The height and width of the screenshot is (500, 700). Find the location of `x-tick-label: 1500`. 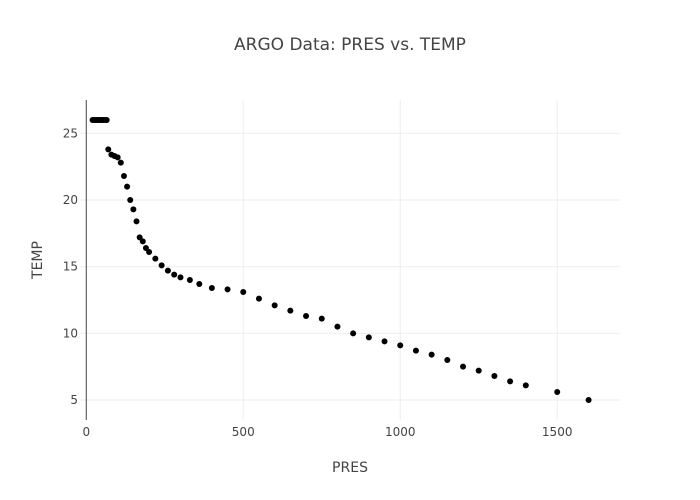

x-tick-label: 1500 is located at coordinates (557, 432).